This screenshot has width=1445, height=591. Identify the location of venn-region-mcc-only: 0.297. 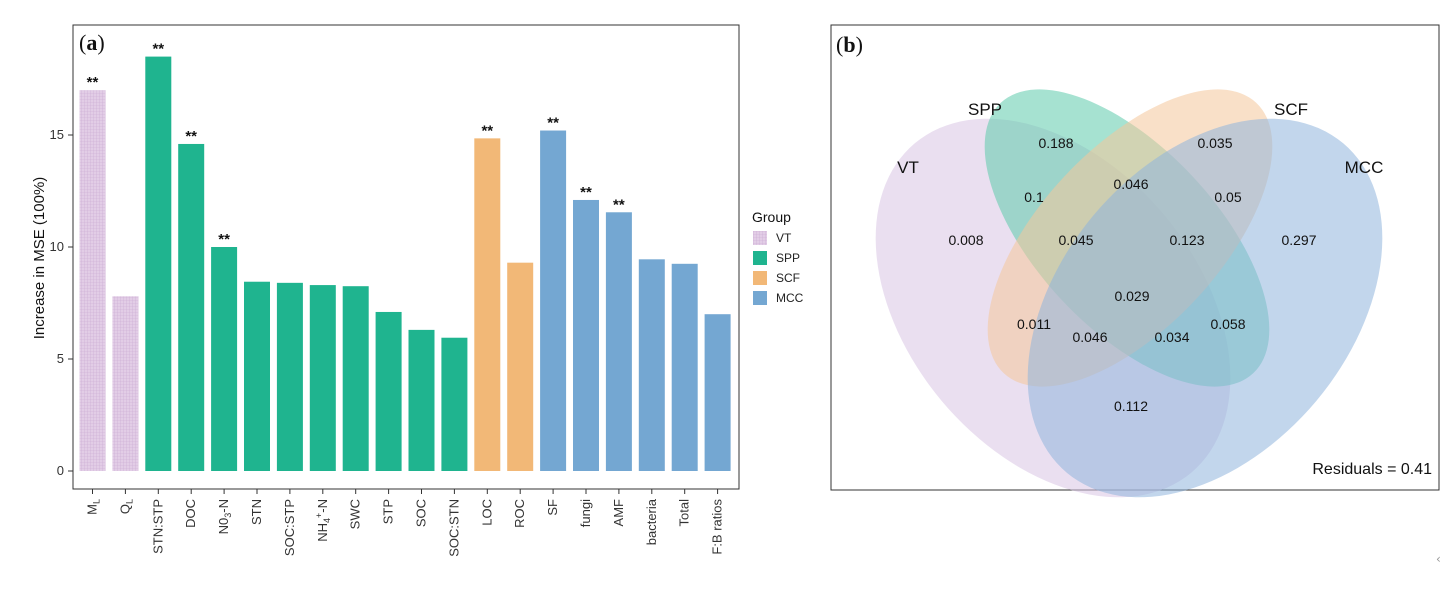
(1298, 240).